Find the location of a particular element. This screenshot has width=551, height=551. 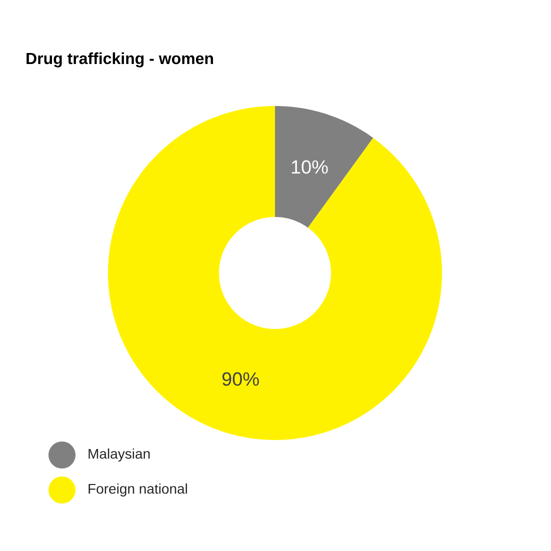

legend-label: Foreign national is located at coordinates (137, 490).